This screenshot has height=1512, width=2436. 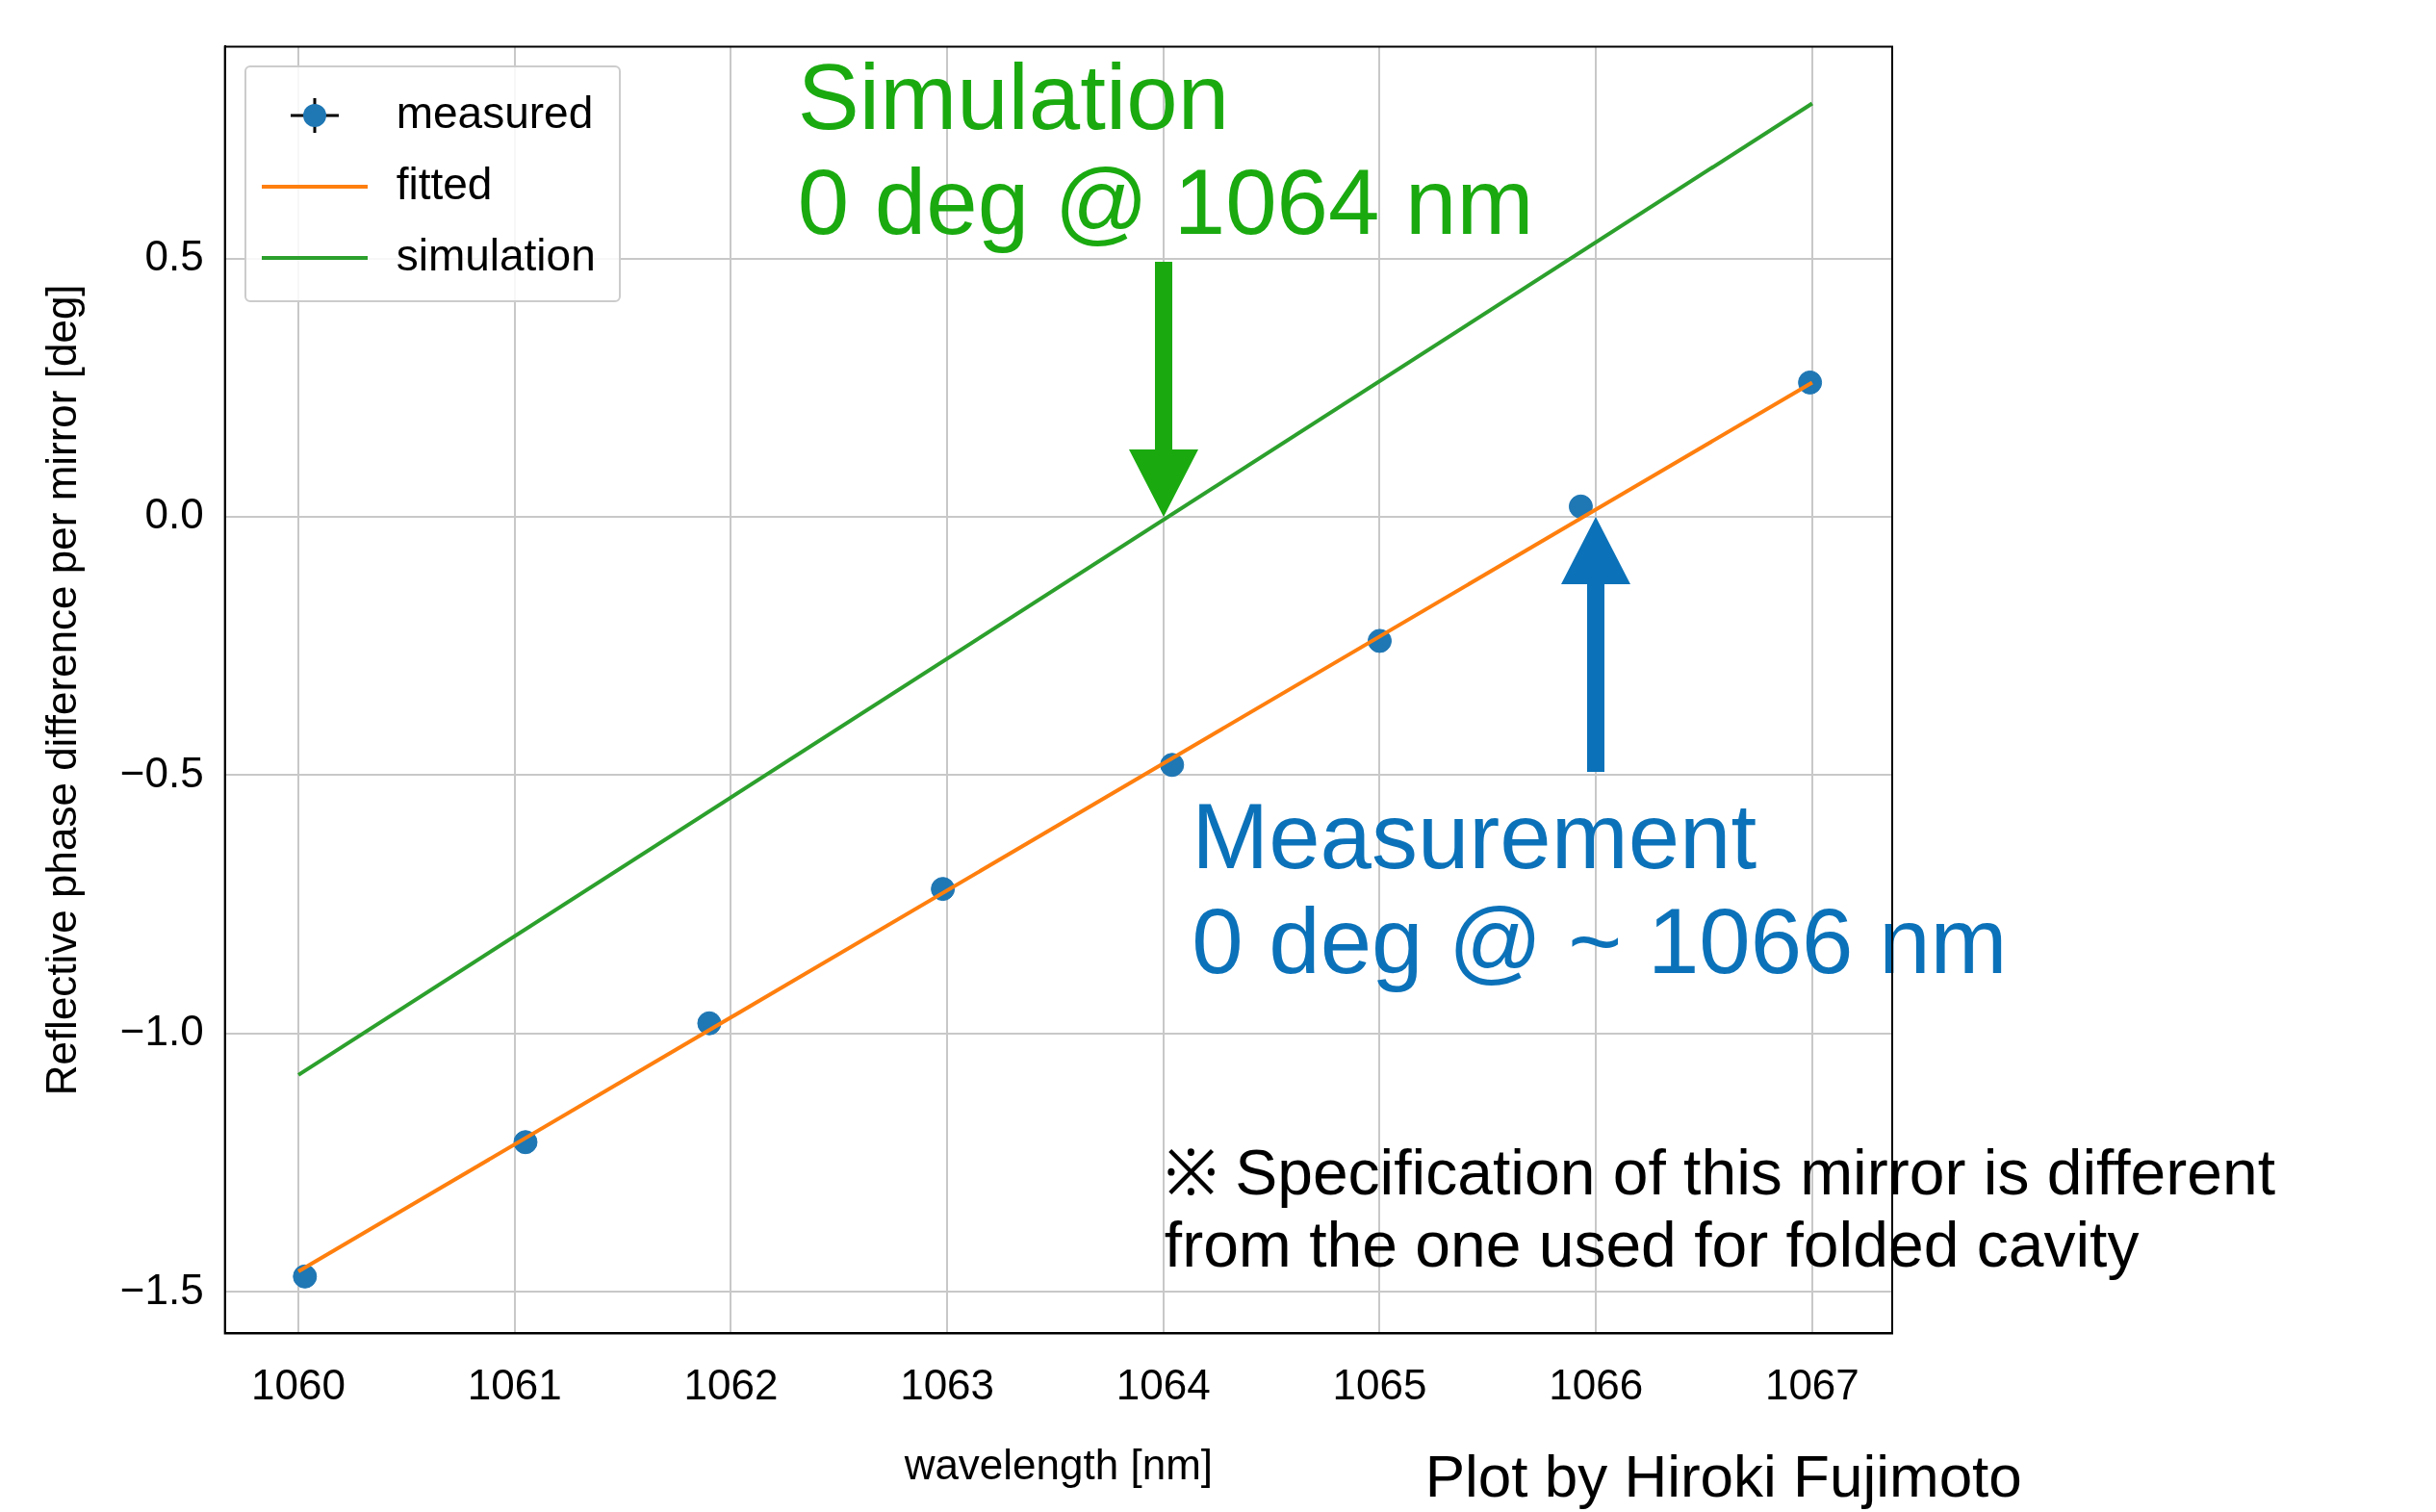 I want to click on annotation: Simulation 0 deg @ 1064 nm, so click(x=1166, y=149).